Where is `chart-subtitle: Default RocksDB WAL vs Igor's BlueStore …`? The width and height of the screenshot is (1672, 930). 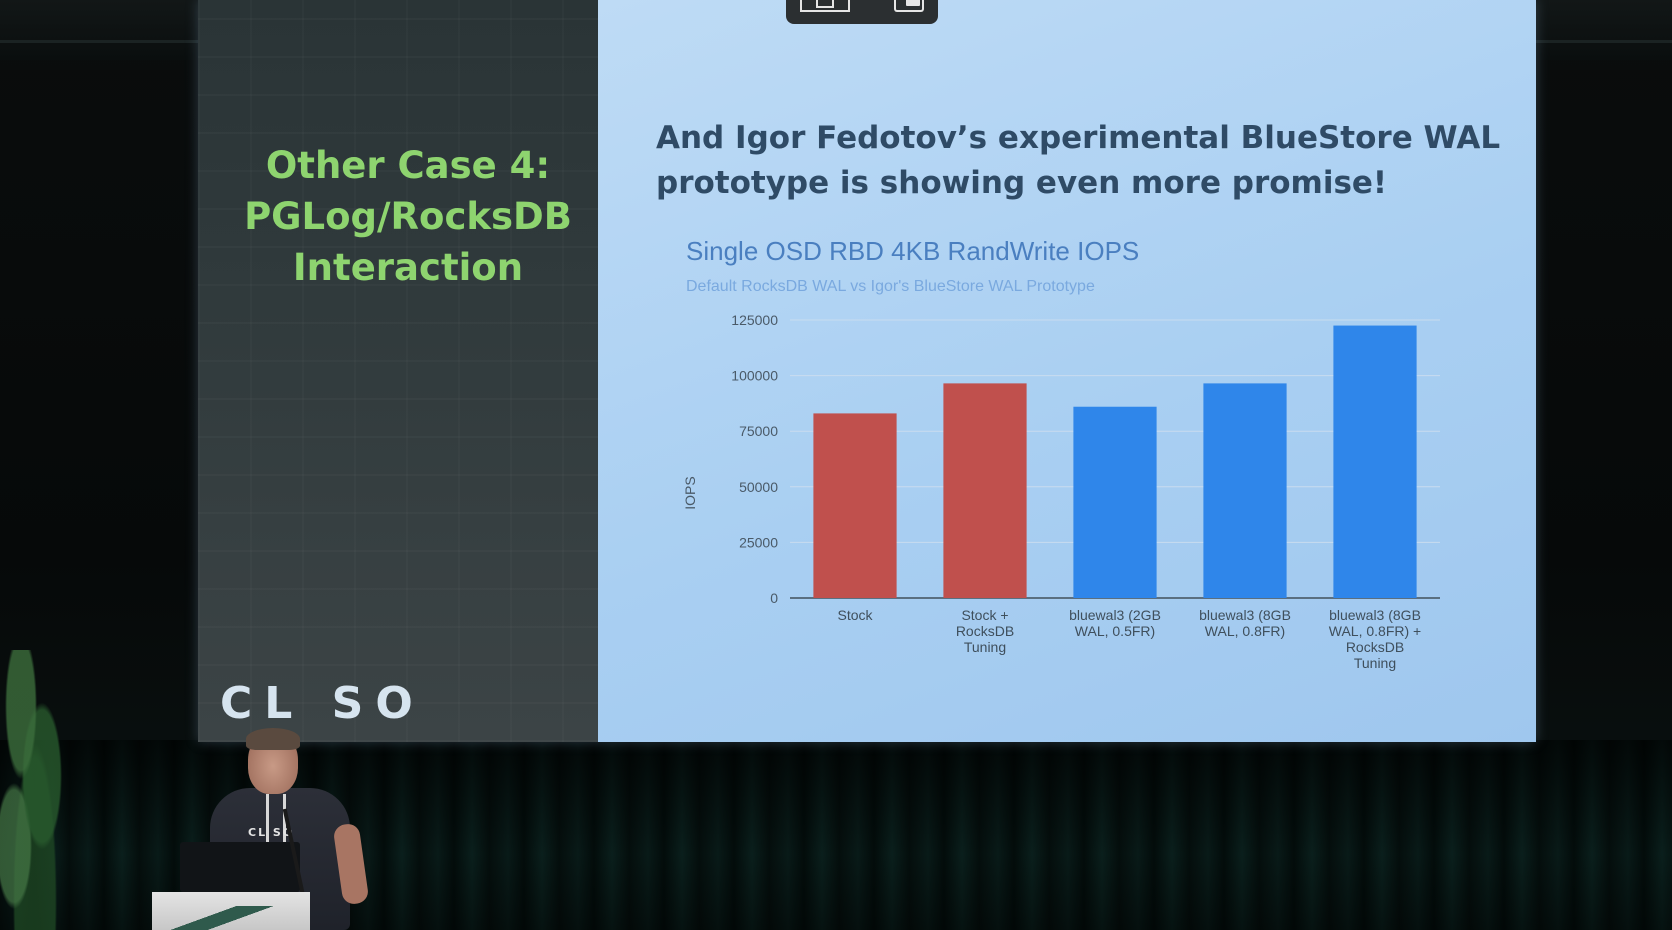
chart-subtitle: Default RocksDB WAL vs Igor's BlueStore … is located at coordinates (890, 286).